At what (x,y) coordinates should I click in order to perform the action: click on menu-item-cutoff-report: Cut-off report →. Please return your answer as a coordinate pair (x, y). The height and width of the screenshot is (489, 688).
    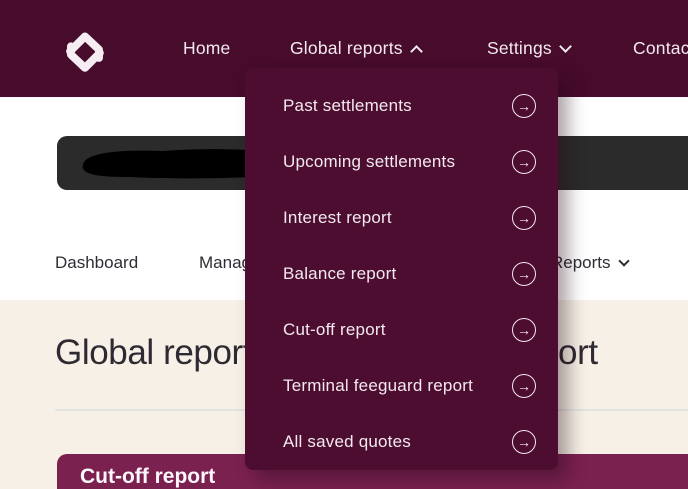
    Looking at the image, I should click on (401, 330).